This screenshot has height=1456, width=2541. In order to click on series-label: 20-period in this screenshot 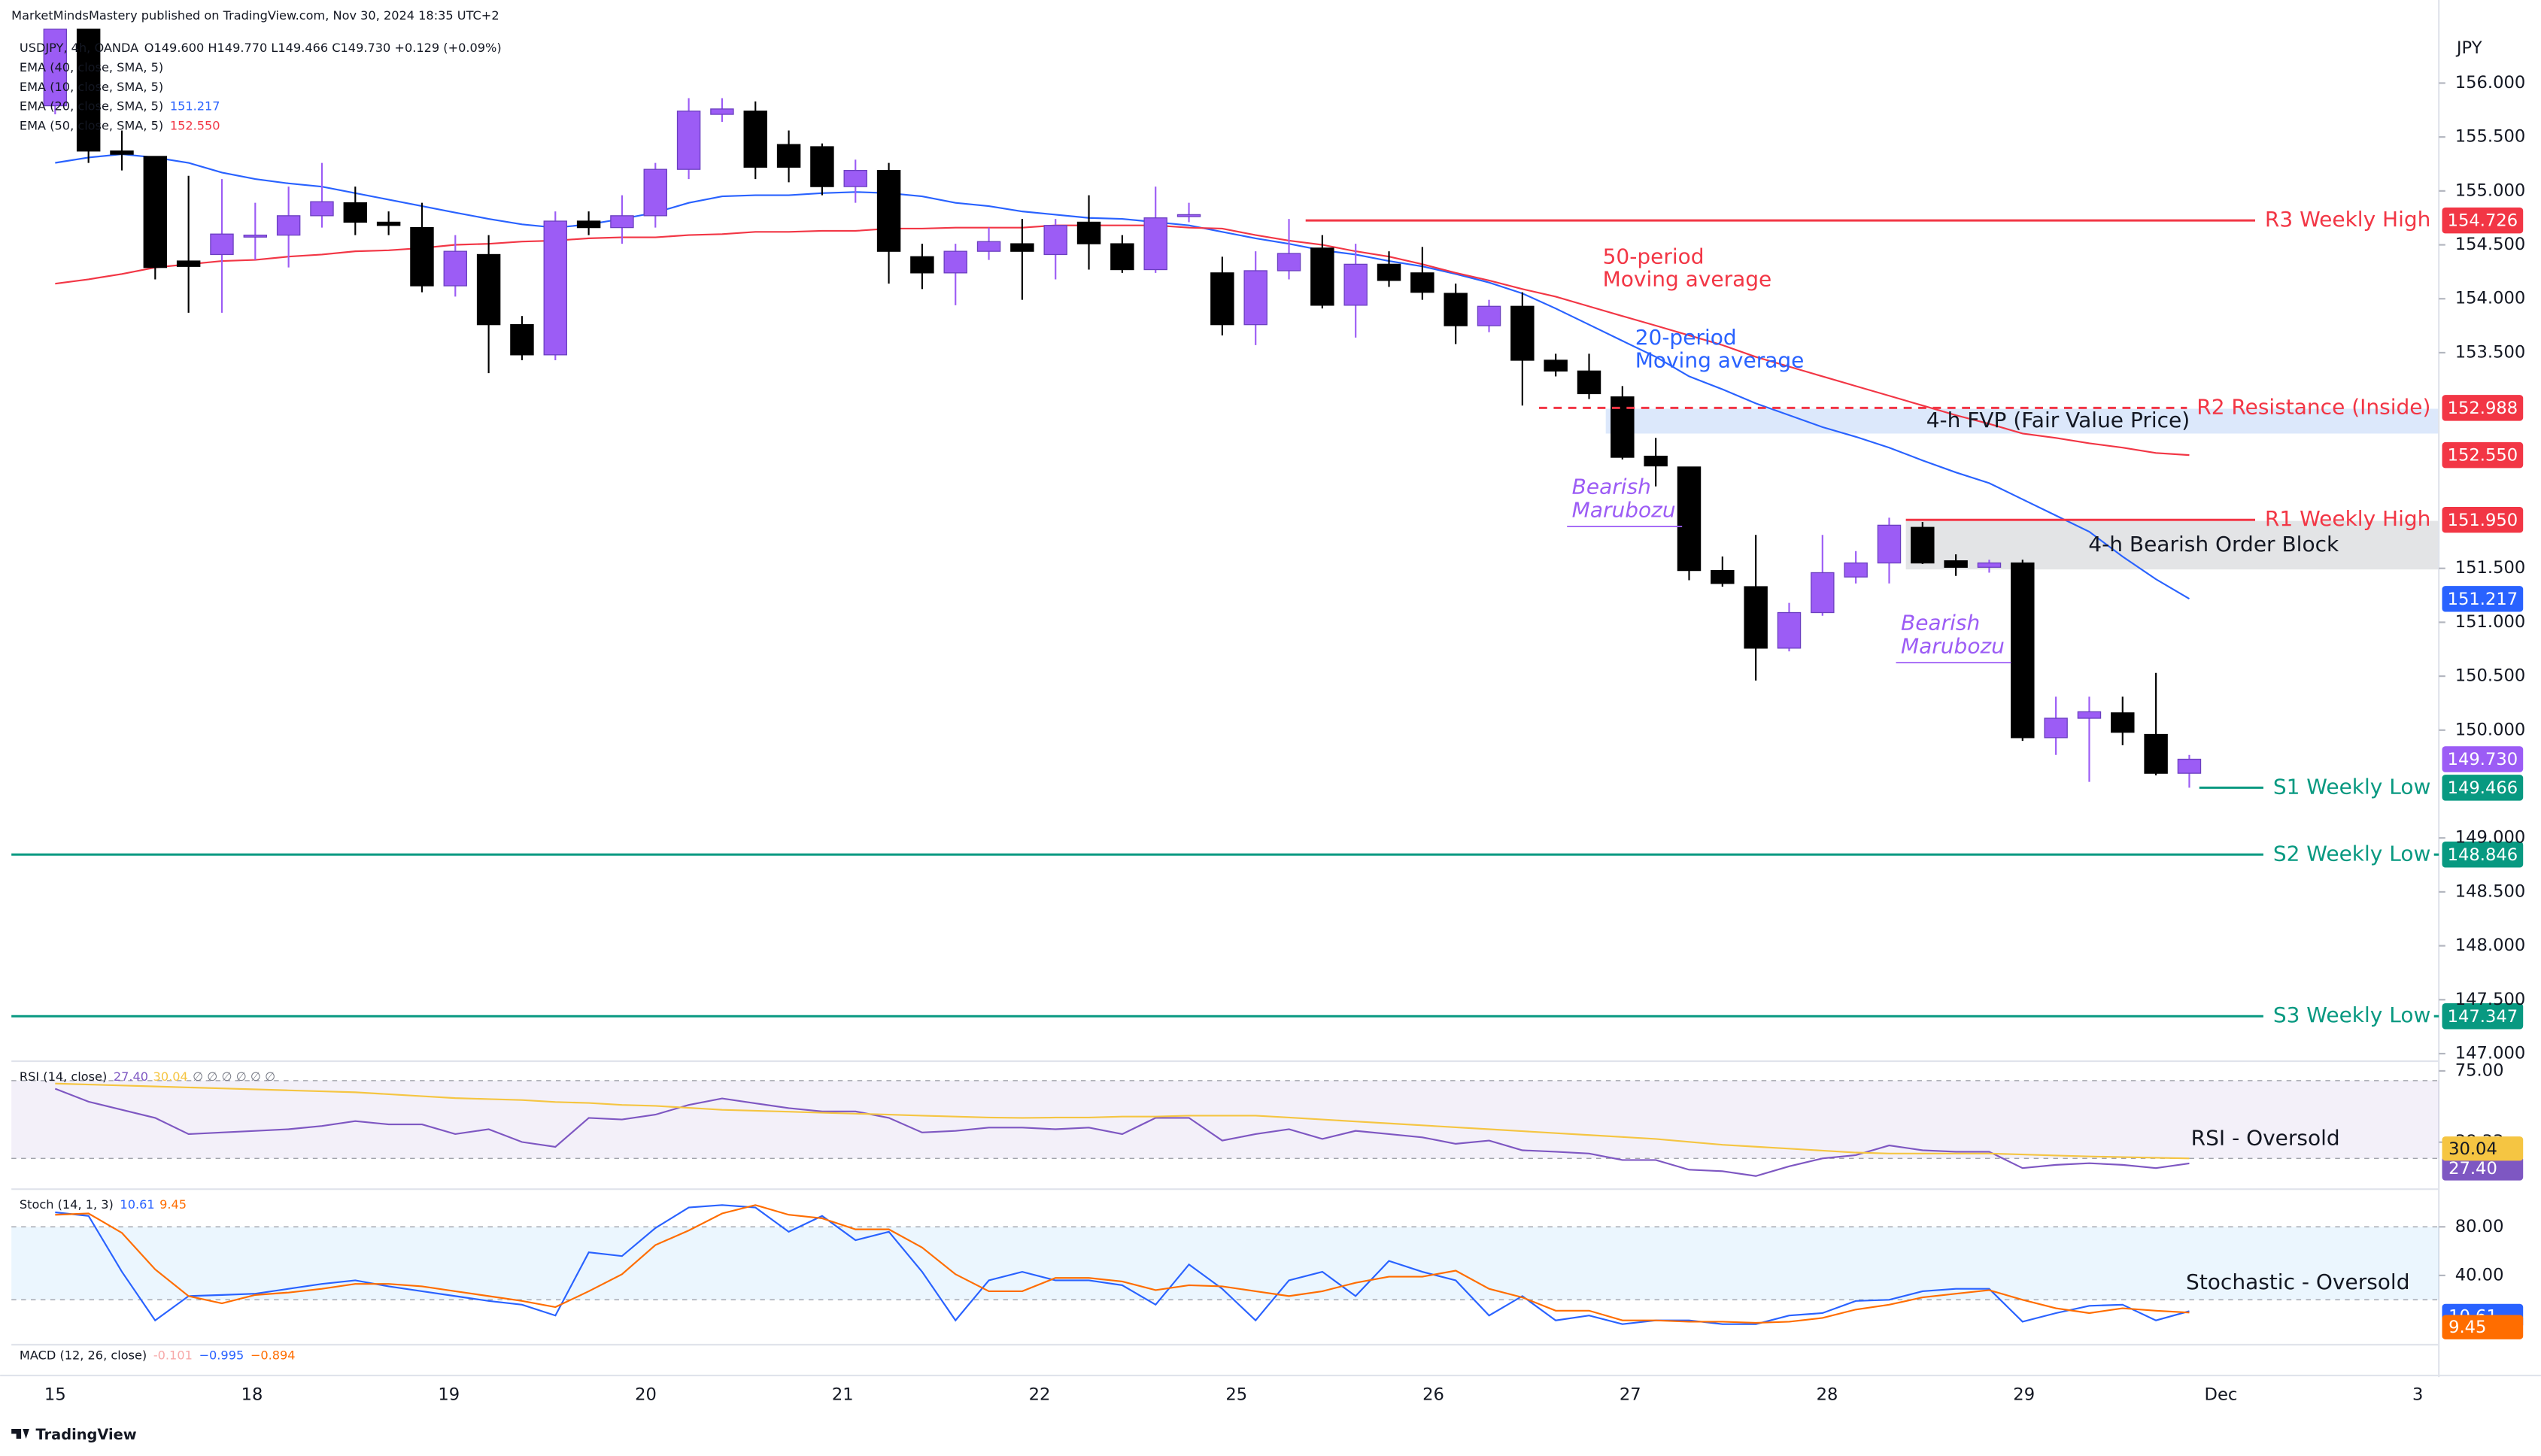, I will do `click(1686, 337)`.